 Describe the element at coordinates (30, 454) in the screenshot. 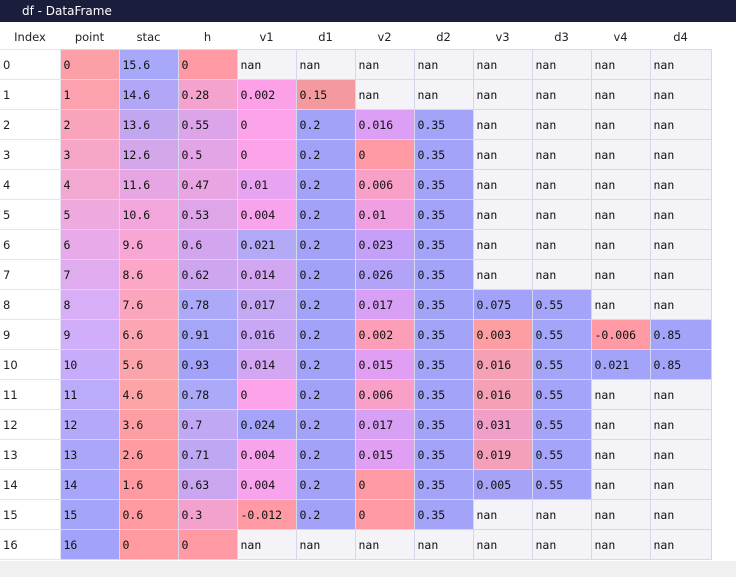

I see `row-index: 13` at that location.